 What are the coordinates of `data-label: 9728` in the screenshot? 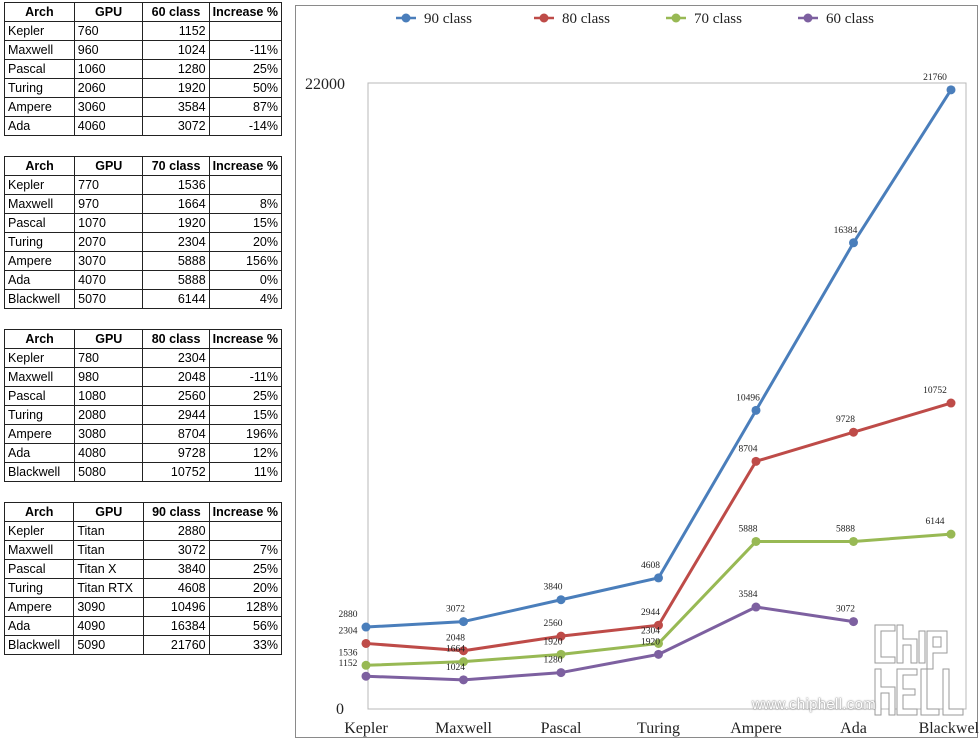 It's located at (845, 420).